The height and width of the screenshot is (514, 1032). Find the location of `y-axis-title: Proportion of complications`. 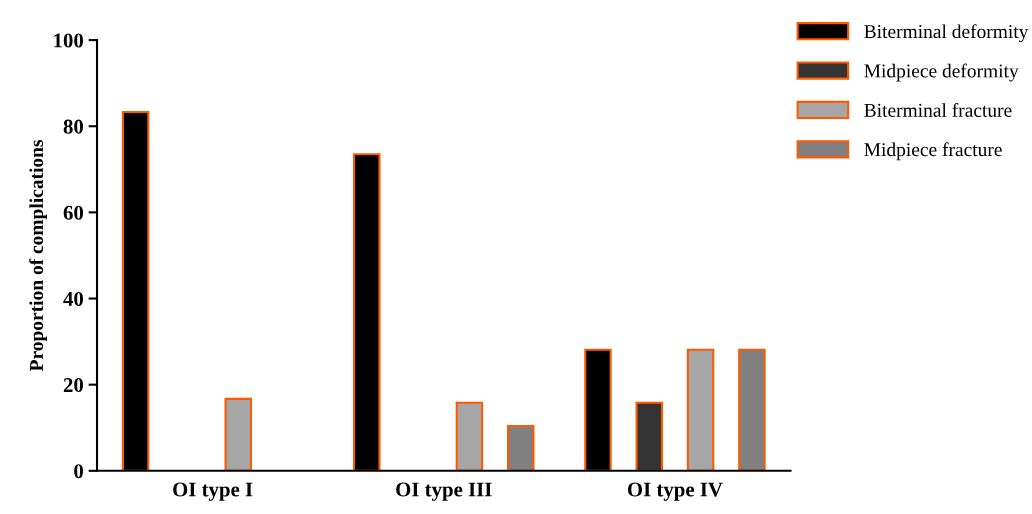

y-axis-title: Proportion of complications is located at coordinates (38, 255).